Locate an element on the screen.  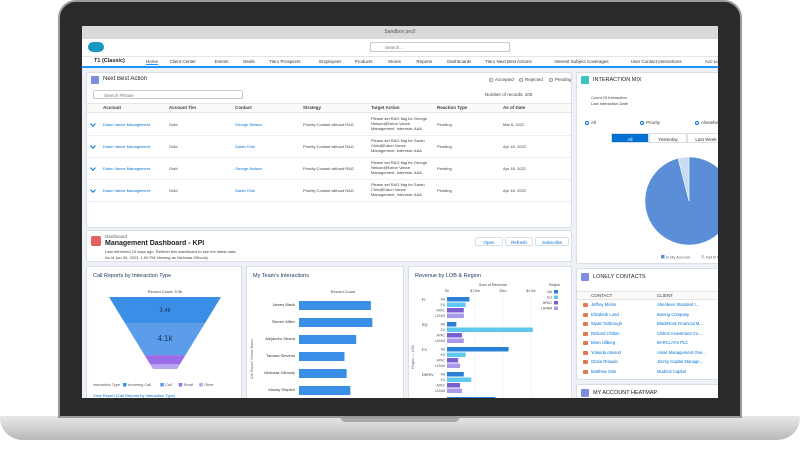
group-label: FI is located at coordinates (423, 300).